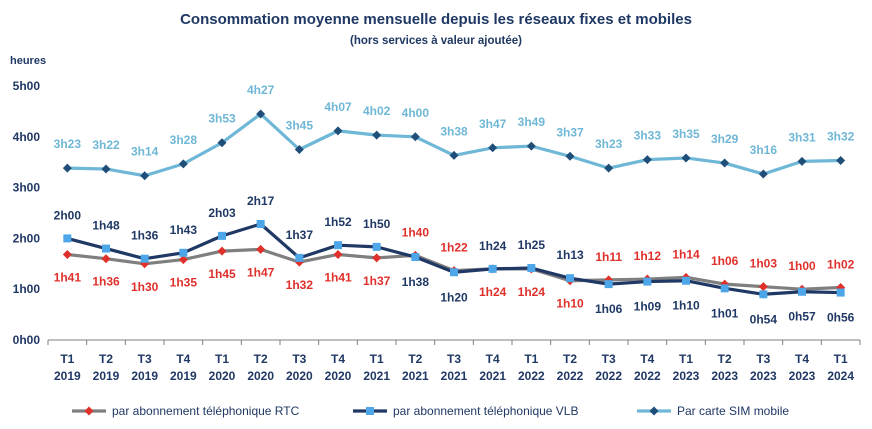 The height and width of the screenshot is (429, 872). Describe the element at coordinates (338, 222) in the screenshot. I see `data-label: 1h52` at that location.